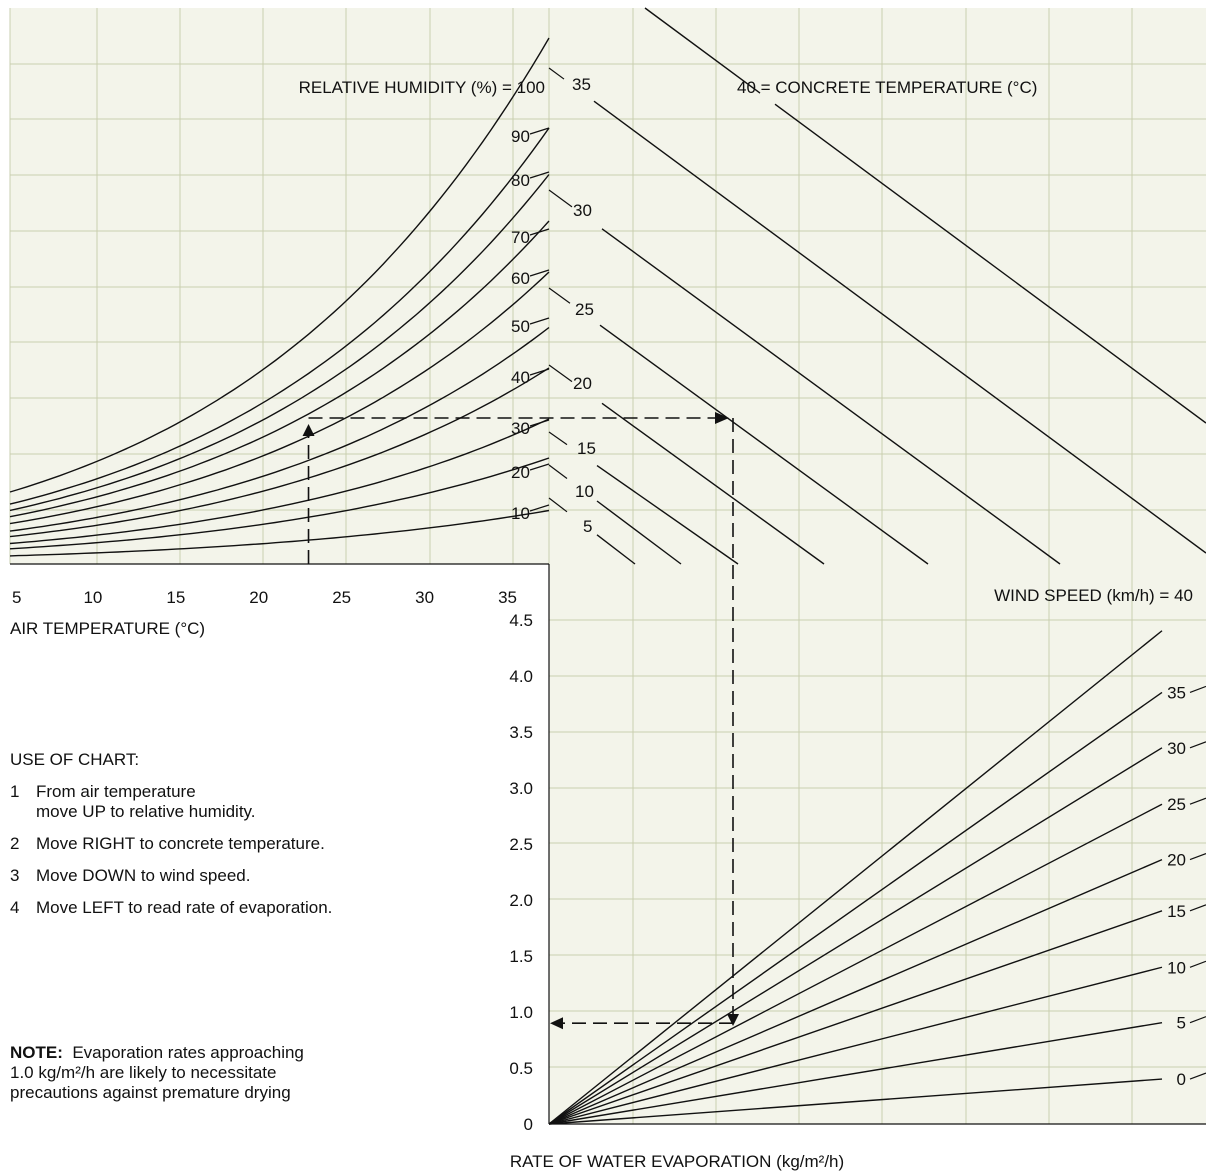 The width and height of the screenshot is (1206, 1173). Describe the element at coordinates (308, 430) in the screenshot. I see `example-up-arrow` at that location.